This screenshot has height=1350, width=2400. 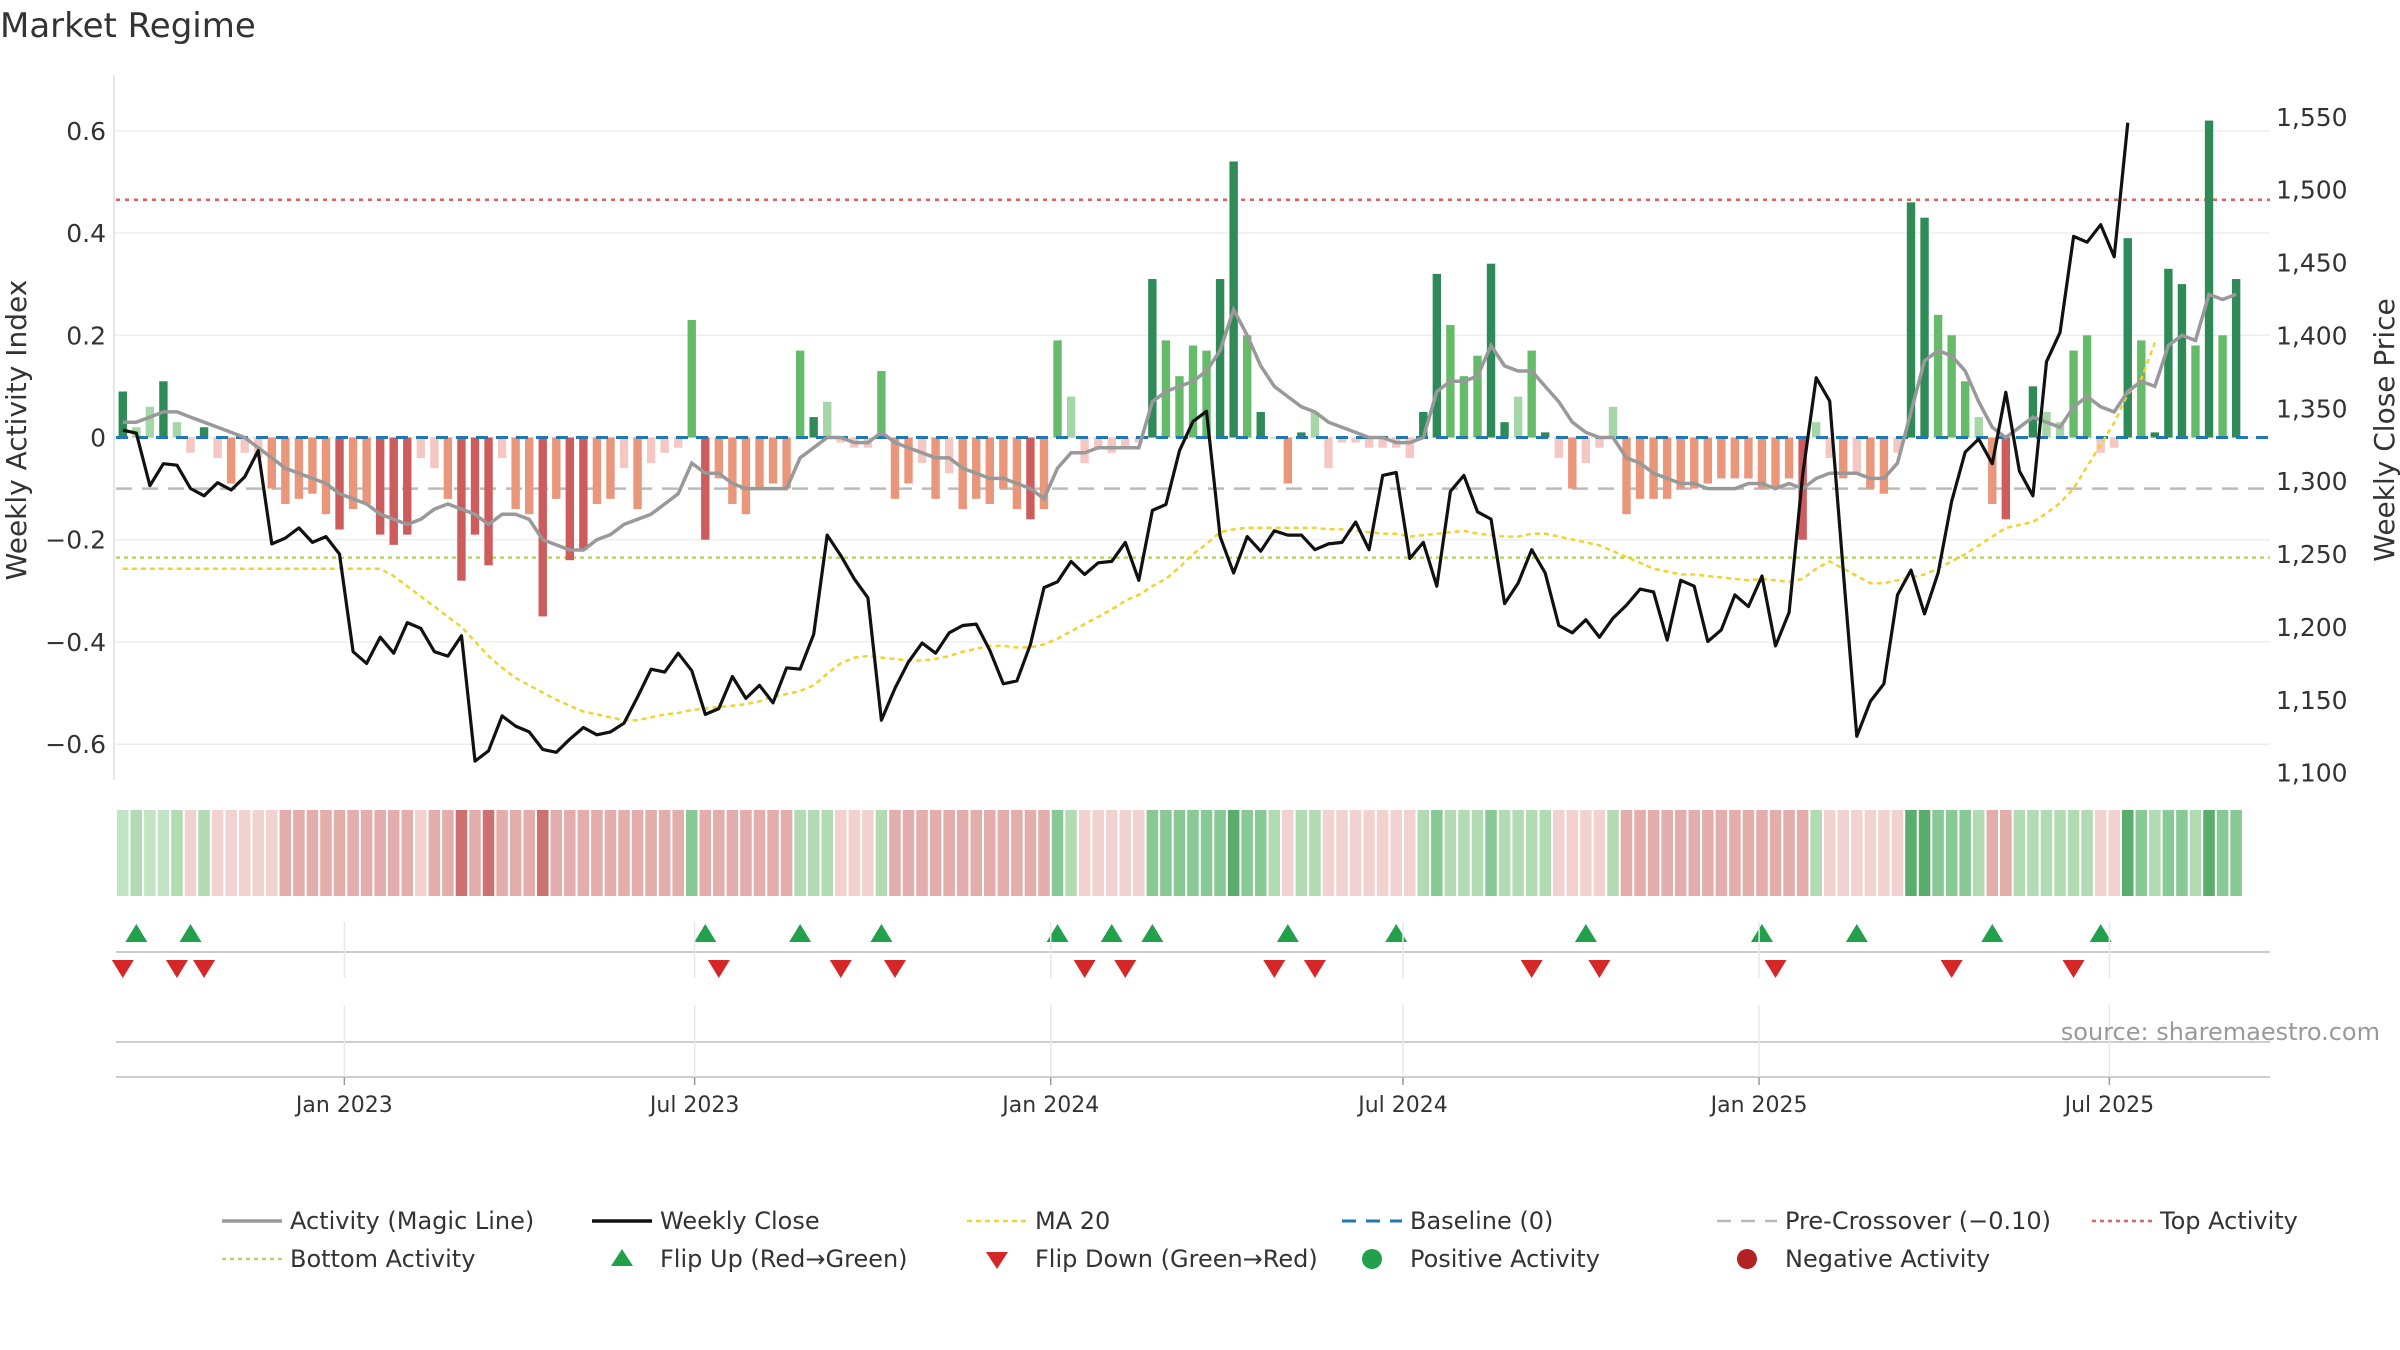 What do you see at coordinates (75, 540) in the screenshot?
I see `y-left-tick-label: −0.2` at bounding box center [75, 540].